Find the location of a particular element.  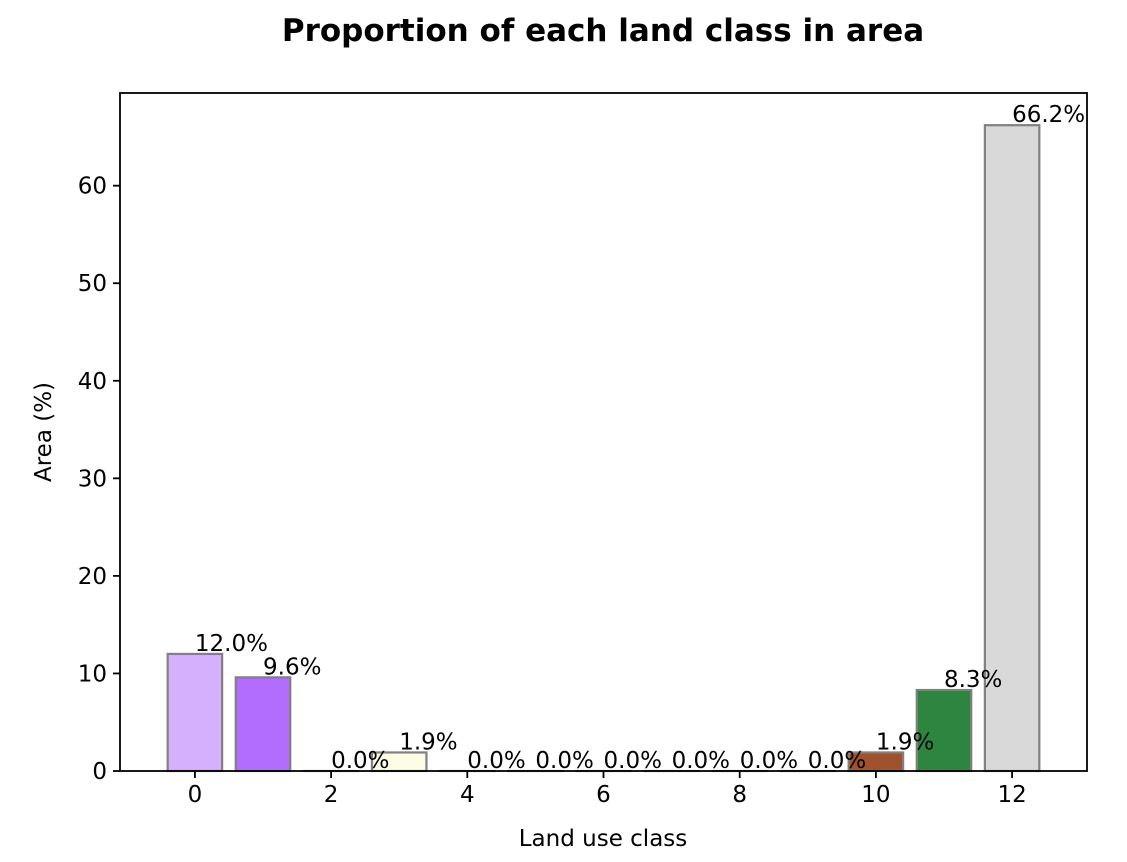

data-label-class-12: 66.2% is located at coordinates (1048, 115).